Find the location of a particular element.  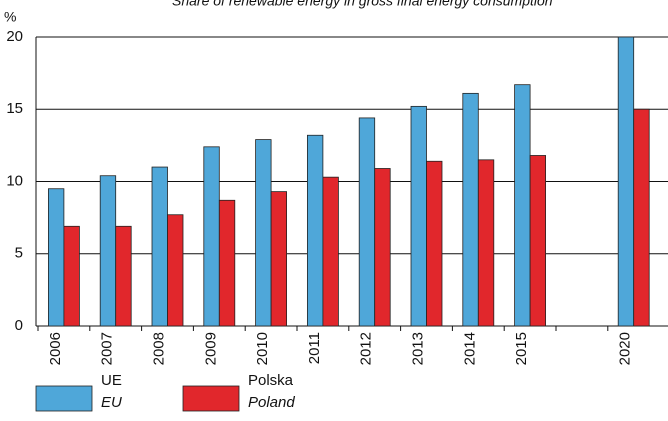

x-tick-label: 2008 is located at coordinates (158, 348).